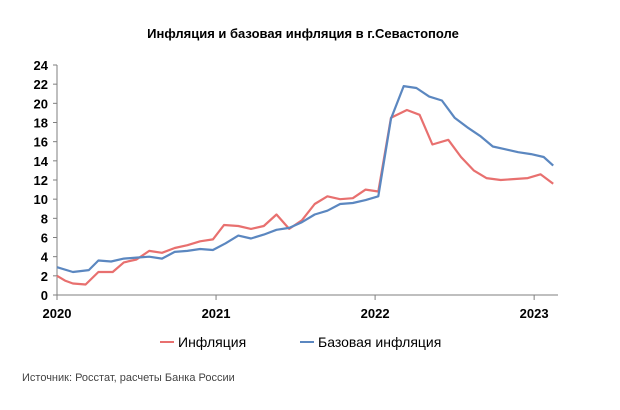 The image size is (620, 410). What do you see at coordinates (375, 313) in the screenshot?
I see `x-tick-label: 2022` at bounding box center [375, 313].